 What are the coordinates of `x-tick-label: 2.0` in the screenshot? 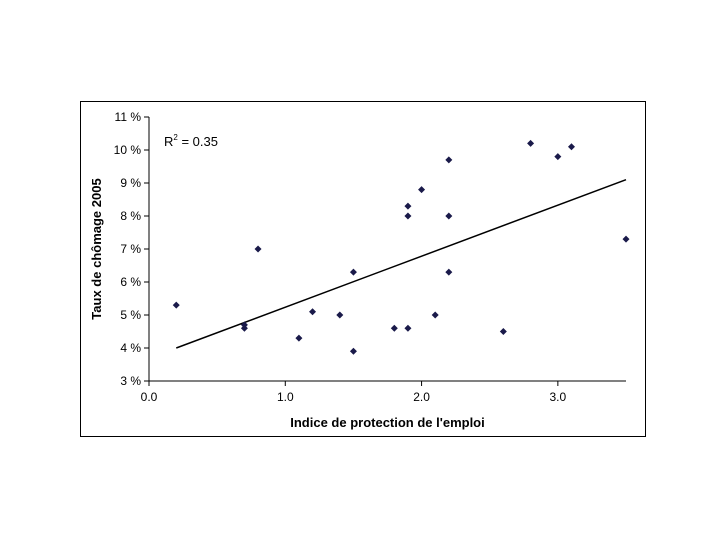 It's located at (421, 397).